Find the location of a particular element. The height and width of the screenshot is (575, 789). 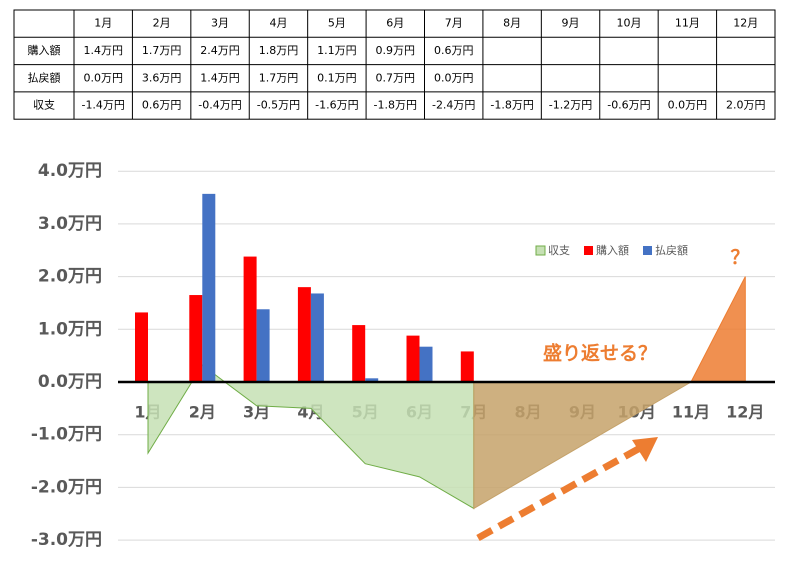

y-tick-label: 3.0万円 is located at coordinates (70, 224).